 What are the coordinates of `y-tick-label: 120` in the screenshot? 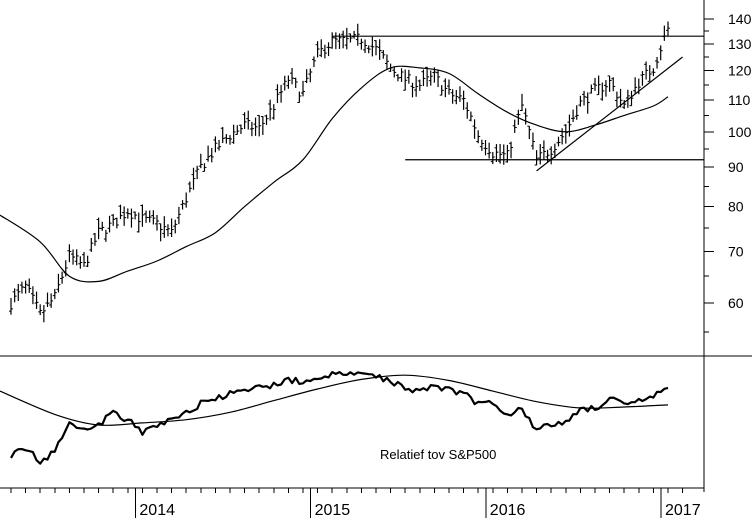 It's located at (740, 71).